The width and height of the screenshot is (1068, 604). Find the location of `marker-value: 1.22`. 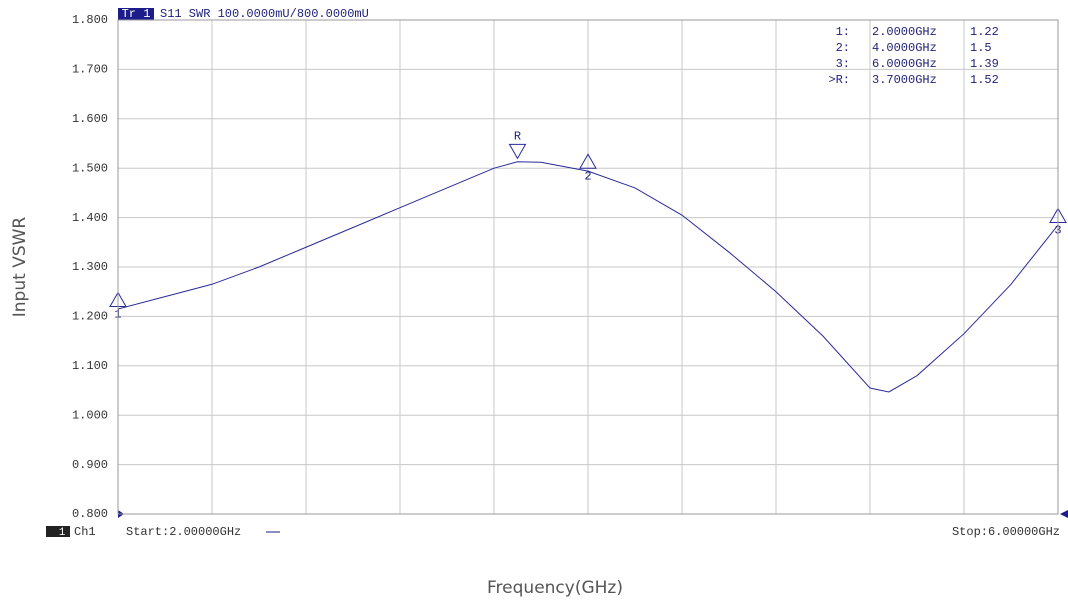

marker-value: 1.22 is located at coordinates (984, 32).